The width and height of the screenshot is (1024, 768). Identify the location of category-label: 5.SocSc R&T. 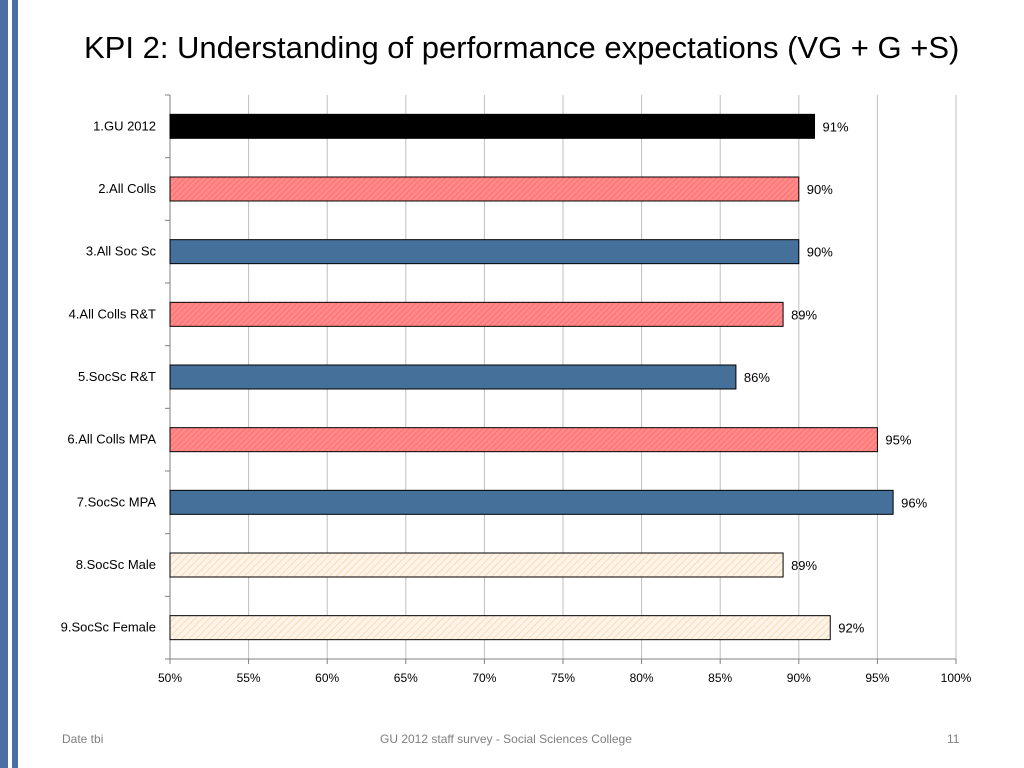
(117, 376).